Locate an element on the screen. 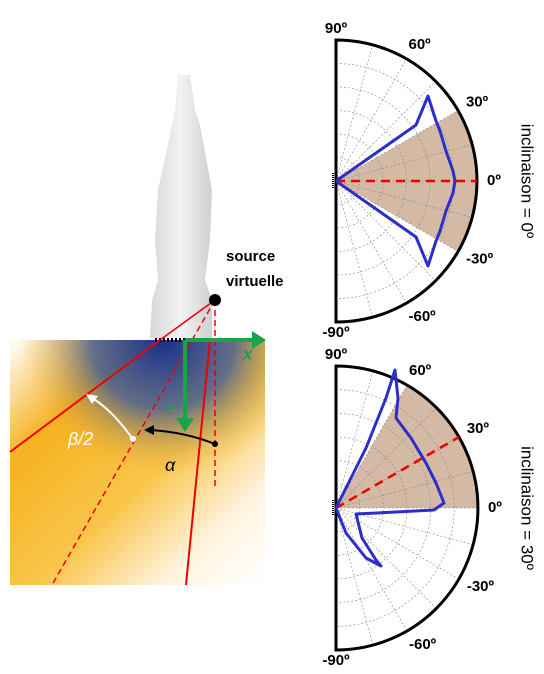 Image resolution: width=544 pixels, height=674 pixels. steering-arc is located at coordinates (182, 437).